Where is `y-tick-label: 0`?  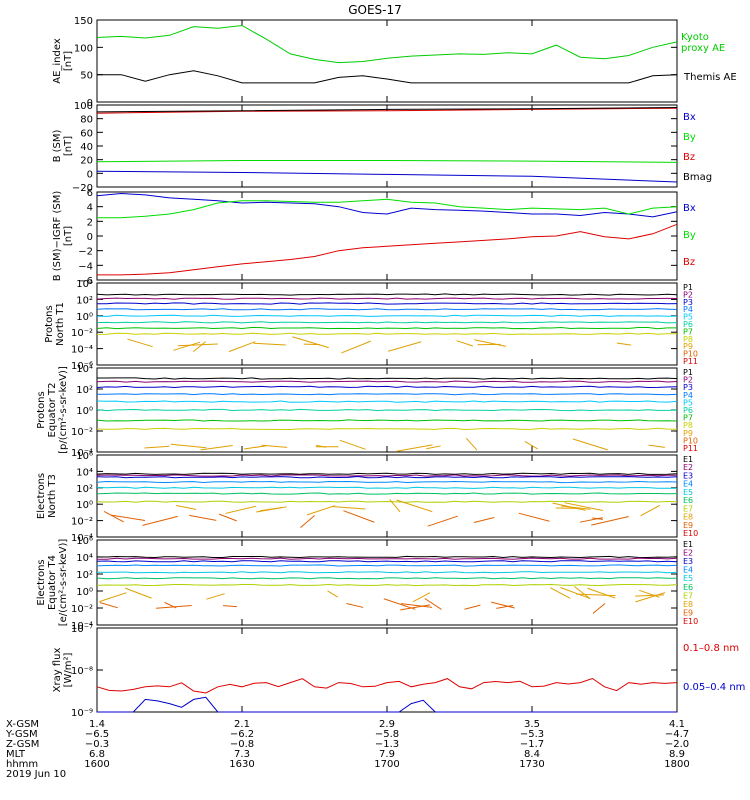 y-tick-label: 0 is located at coordinates (90, 103).